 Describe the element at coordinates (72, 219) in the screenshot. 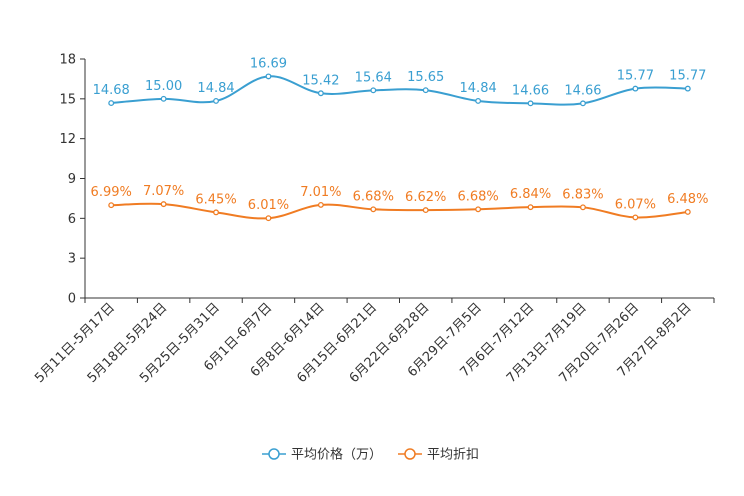

I see `y-tick-label: 6` at that location.